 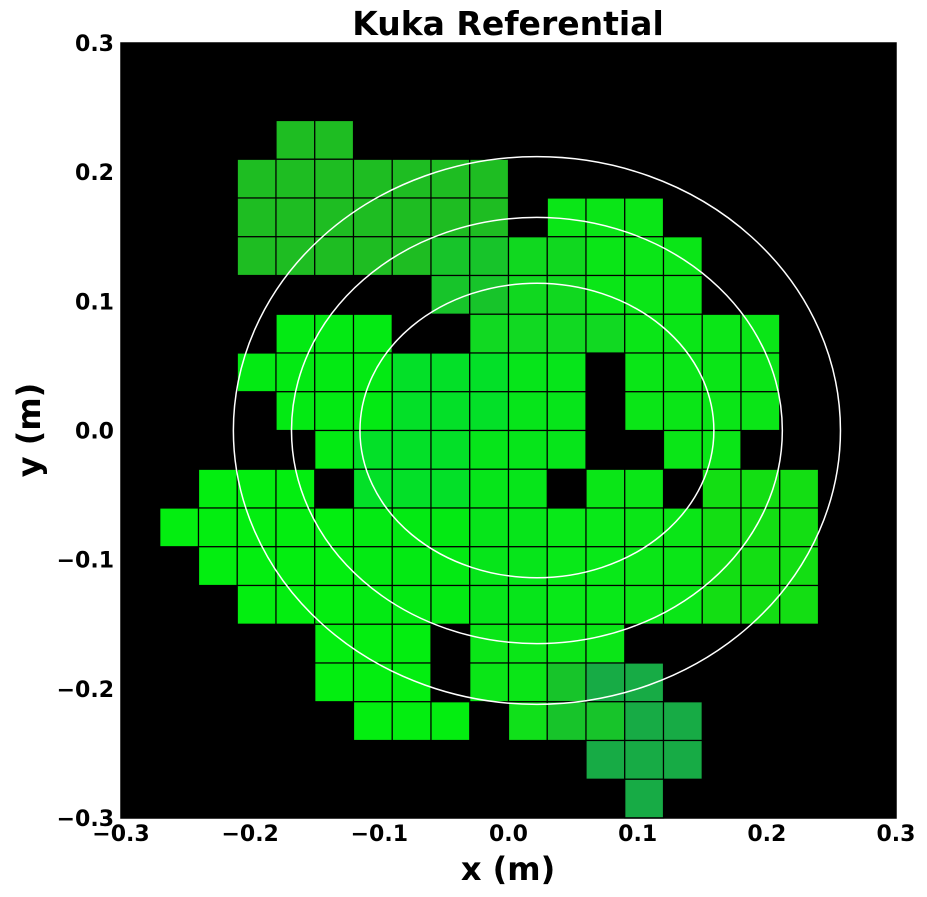 I want to click on y-tick-label: 0.0, so click(x=94, y=432).